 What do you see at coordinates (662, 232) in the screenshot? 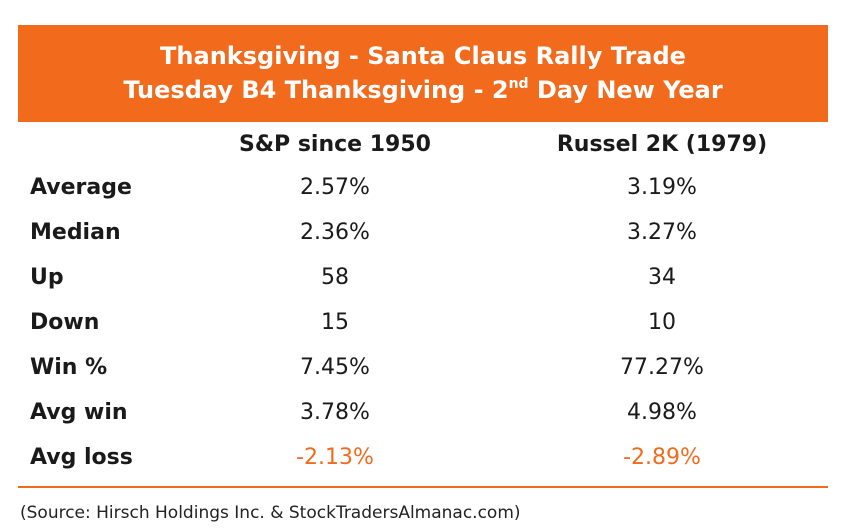
I see `cell-value: 3.27%` at bounding box center [662, 232].